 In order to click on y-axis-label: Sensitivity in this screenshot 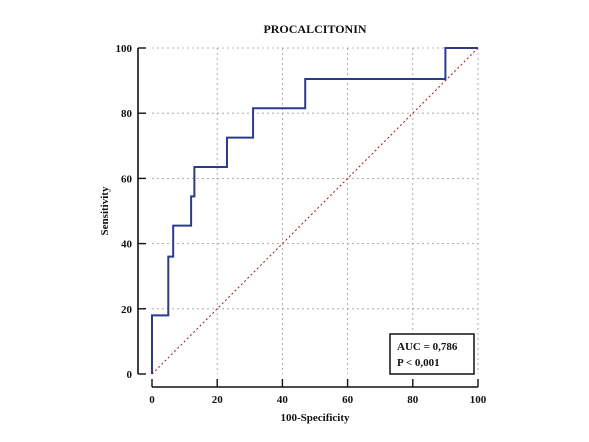, I will do `click(105, 210)`.